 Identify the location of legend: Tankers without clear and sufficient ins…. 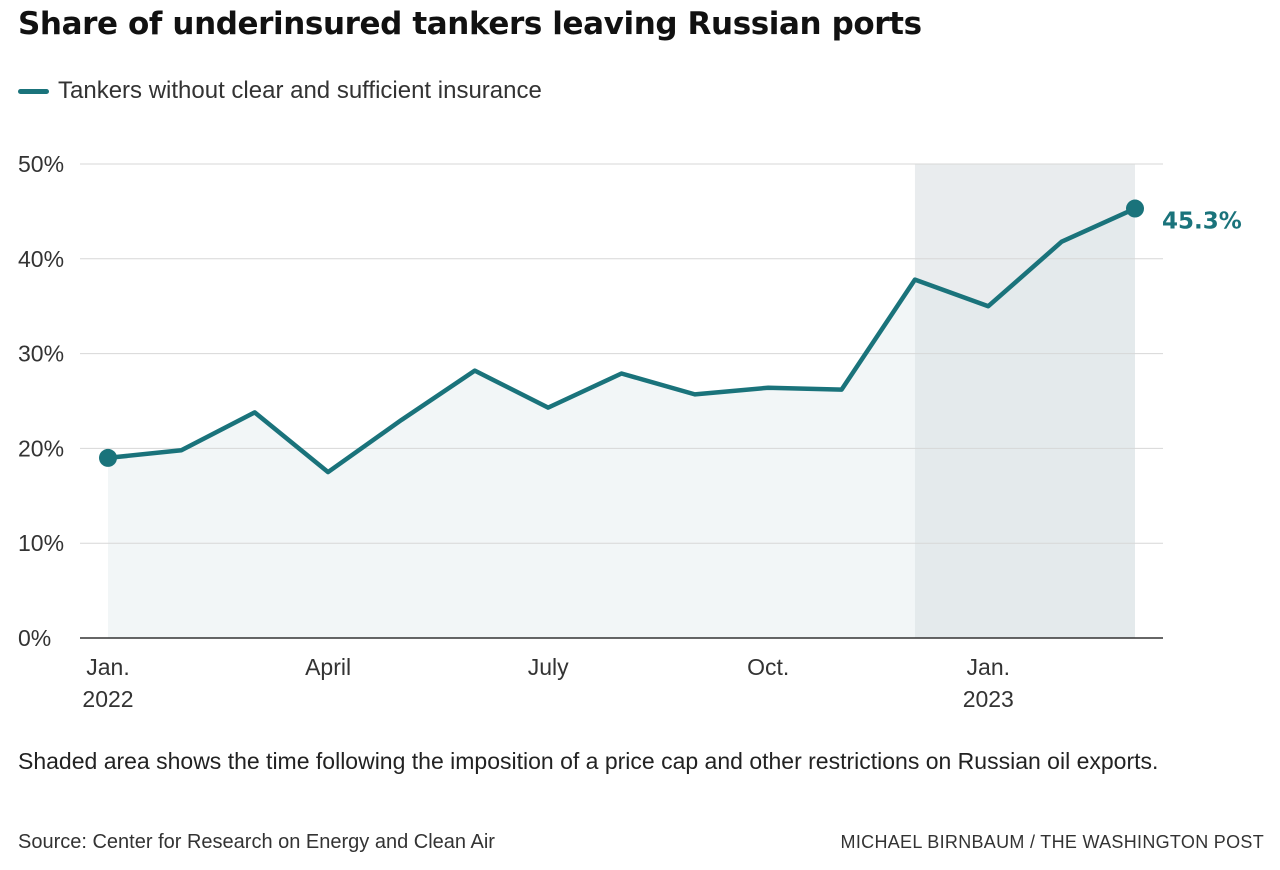
(280, 91).